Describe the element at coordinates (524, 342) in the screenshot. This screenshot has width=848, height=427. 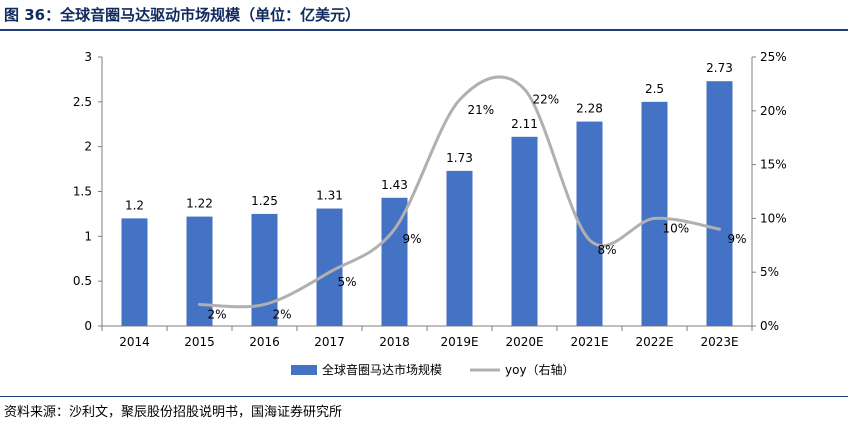
I see `x-tick-label: 2020E` at that location.